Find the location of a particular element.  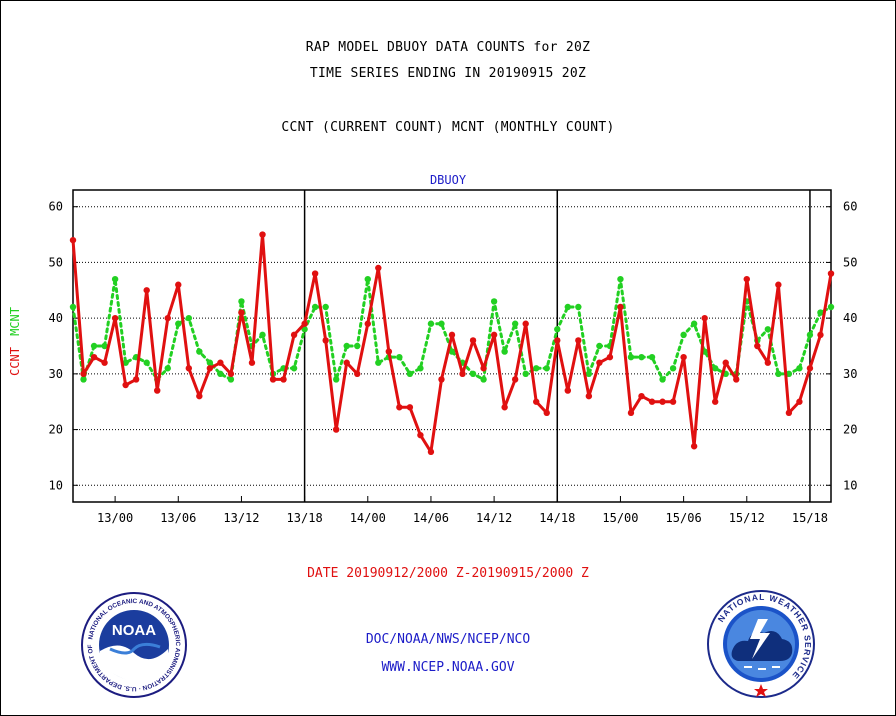

y-tick-label-left: 30 is located at coordinates (56, 374).